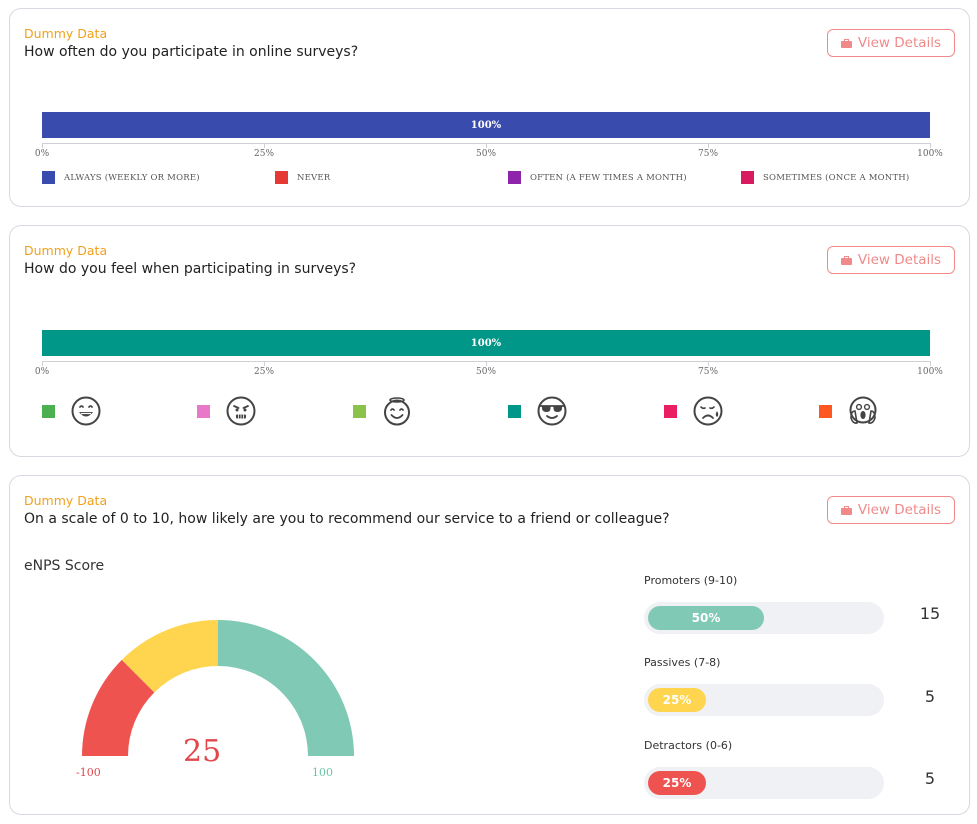 This screenshot has width=977, height=824. I want to click on angry-face-icon, so click(241, 411).